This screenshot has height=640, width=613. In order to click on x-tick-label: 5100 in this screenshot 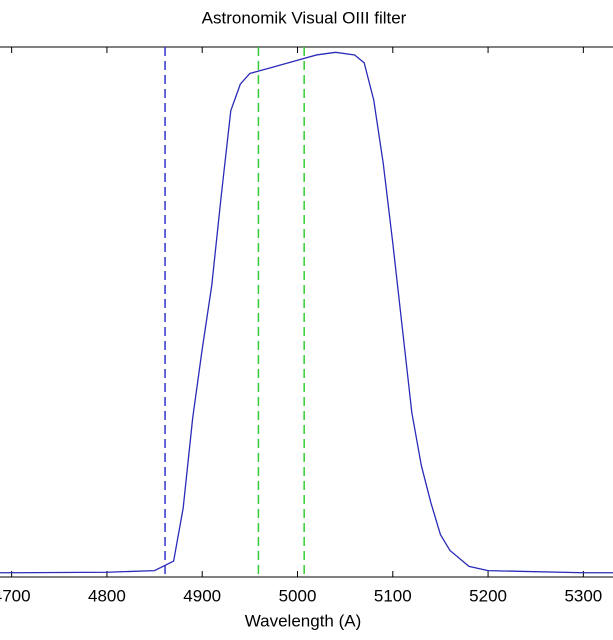, I will do `click(393, 595)`.